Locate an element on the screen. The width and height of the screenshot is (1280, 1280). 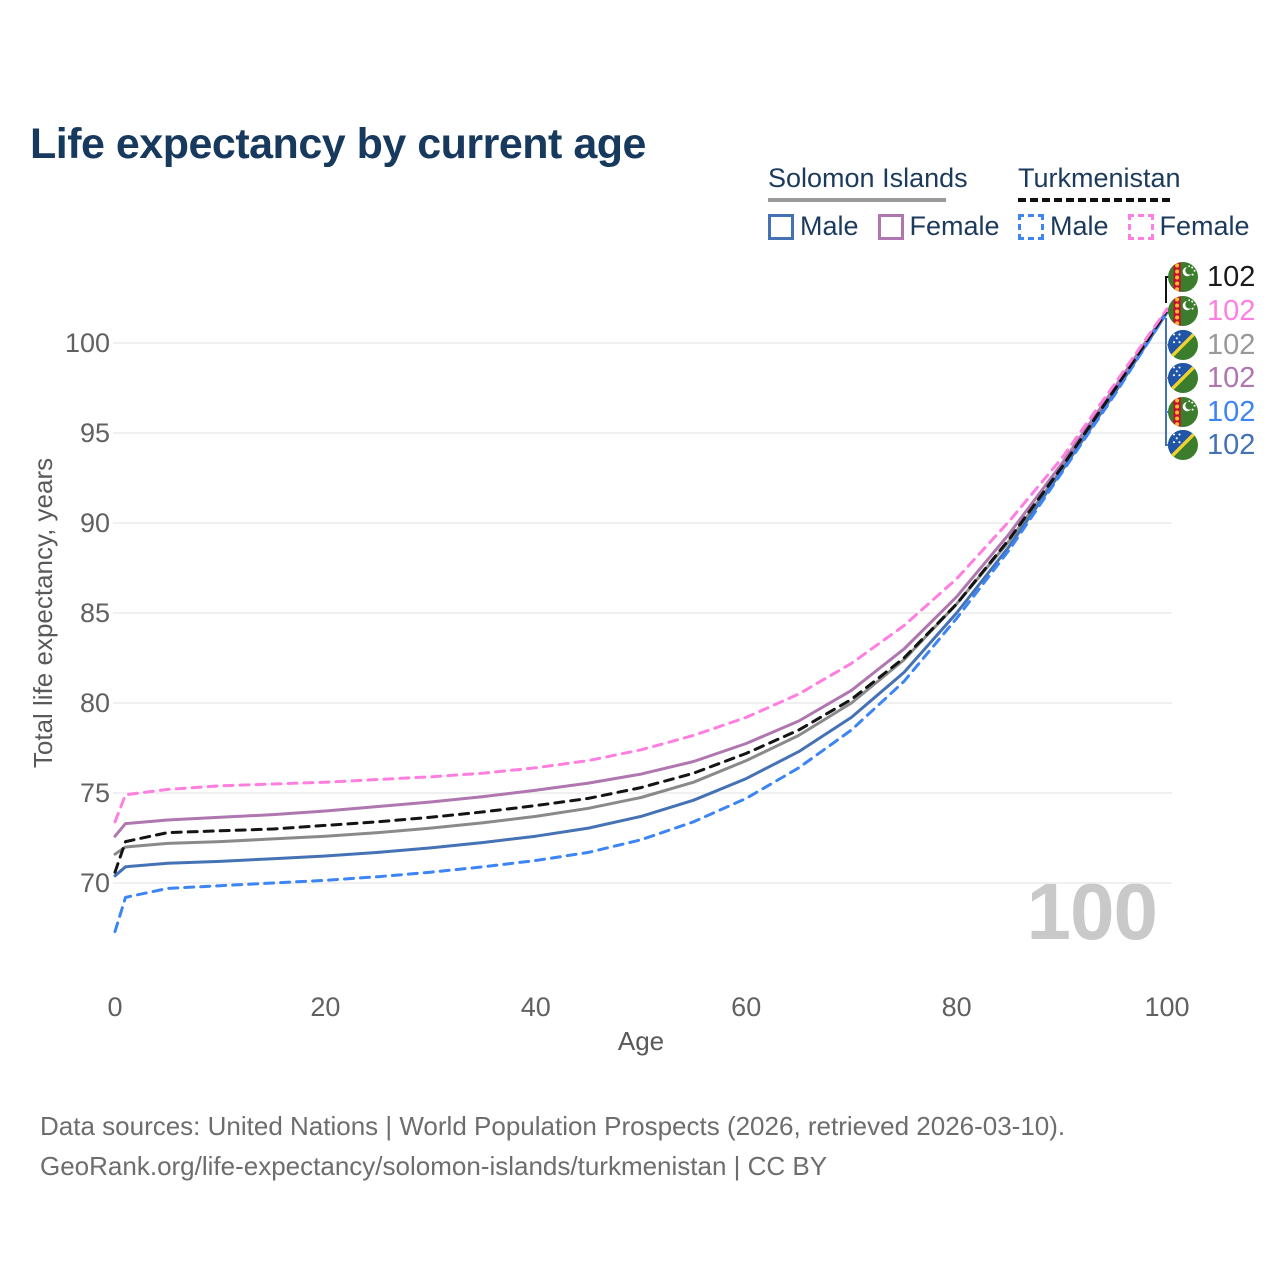
end-label-solomon-islands: 102 is located at coordinates (1211, 345).